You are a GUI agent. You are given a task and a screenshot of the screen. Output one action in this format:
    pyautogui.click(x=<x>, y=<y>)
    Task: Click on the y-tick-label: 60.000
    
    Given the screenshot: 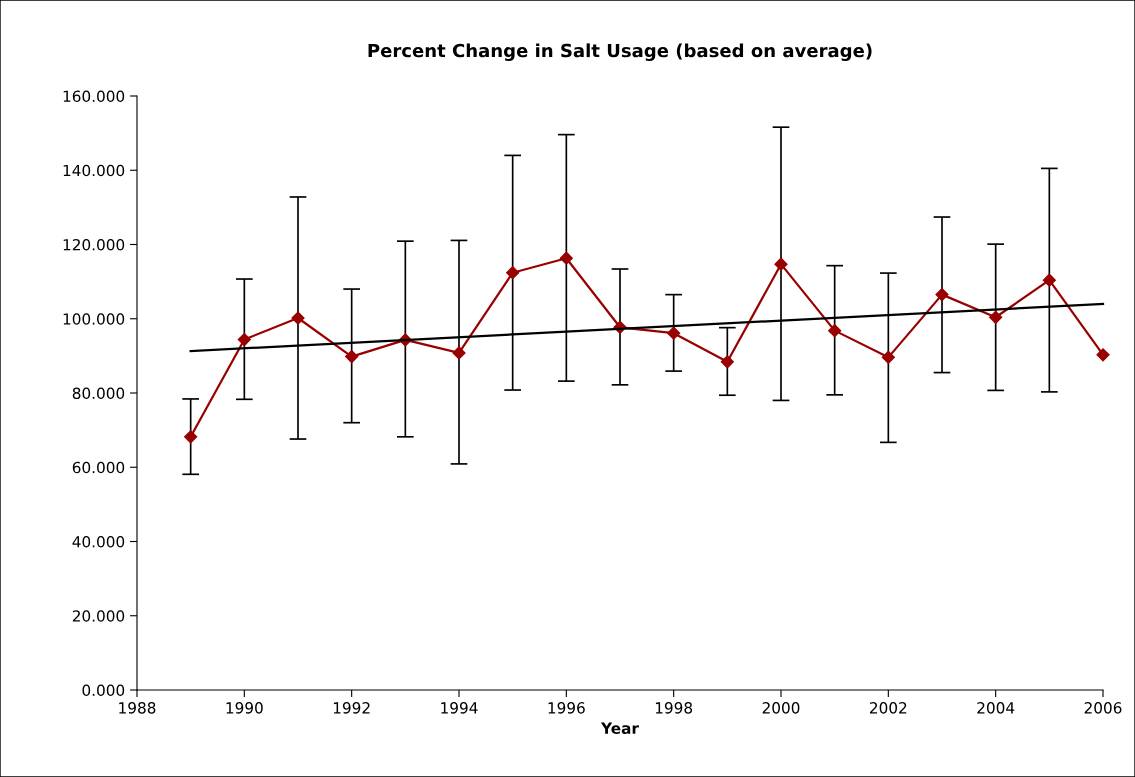 What is the action you would take?
    pyautogui.click(x=98, y=467)
    